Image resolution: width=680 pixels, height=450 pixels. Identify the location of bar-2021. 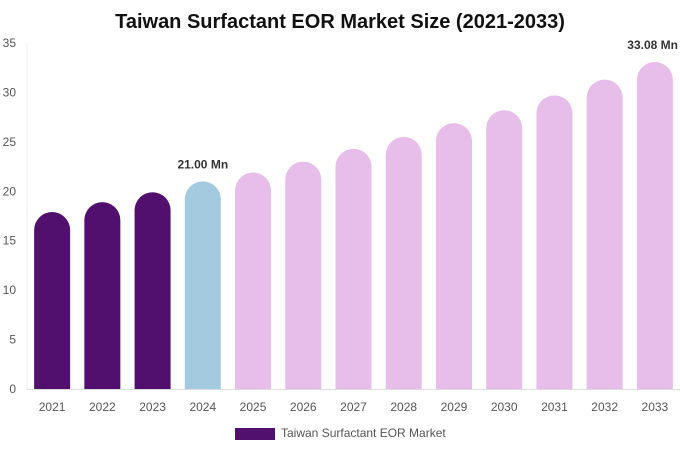
(52, 300).